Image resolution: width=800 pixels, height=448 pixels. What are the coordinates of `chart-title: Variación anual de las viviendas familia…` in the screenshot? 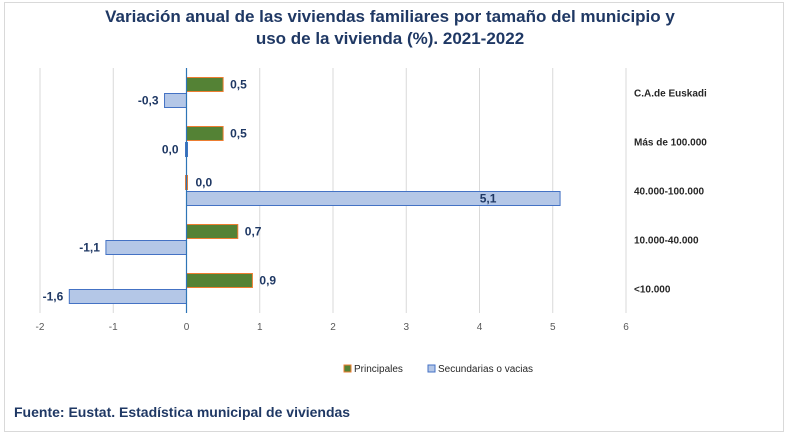 It's located at (390, 28).